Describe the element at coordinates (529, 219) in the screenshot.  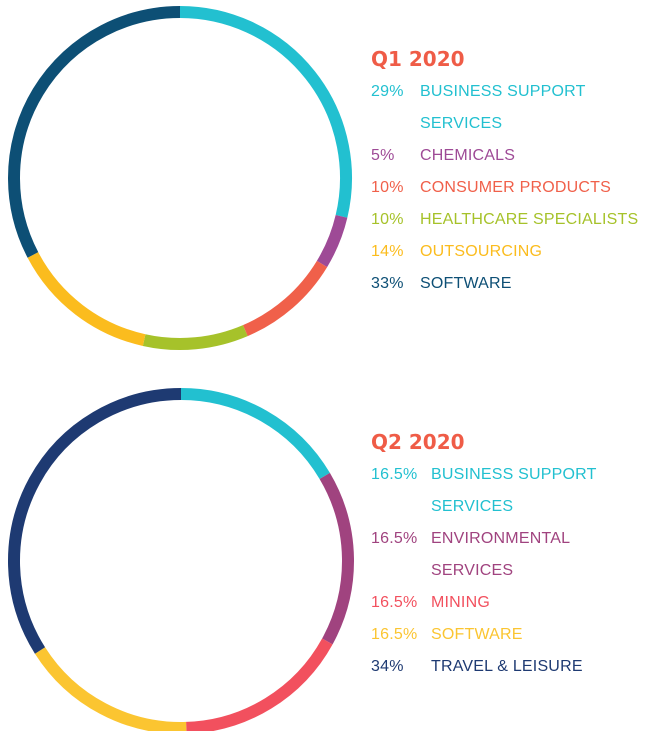
I see `legend-label: HEALTHCARE SPECIALISTS` at that location.